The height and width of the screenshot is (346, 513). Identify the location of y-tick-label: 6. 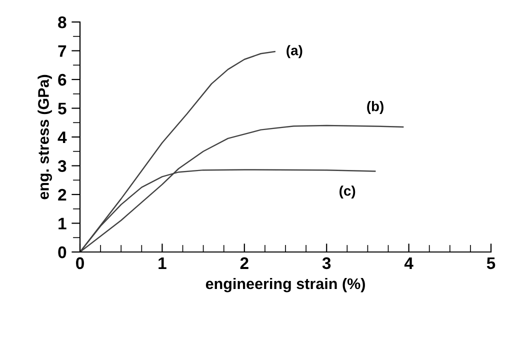
(62, 80).